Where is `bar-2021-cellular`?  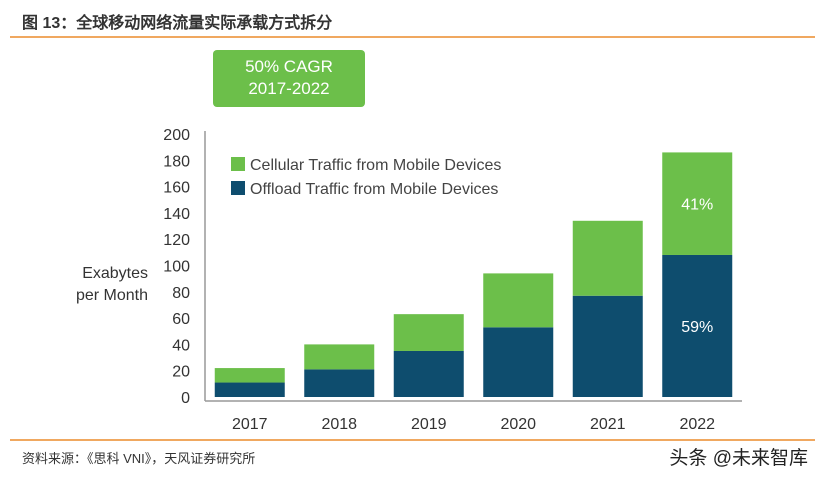 bar-2021-cellular is located at coordinates (607, 258).